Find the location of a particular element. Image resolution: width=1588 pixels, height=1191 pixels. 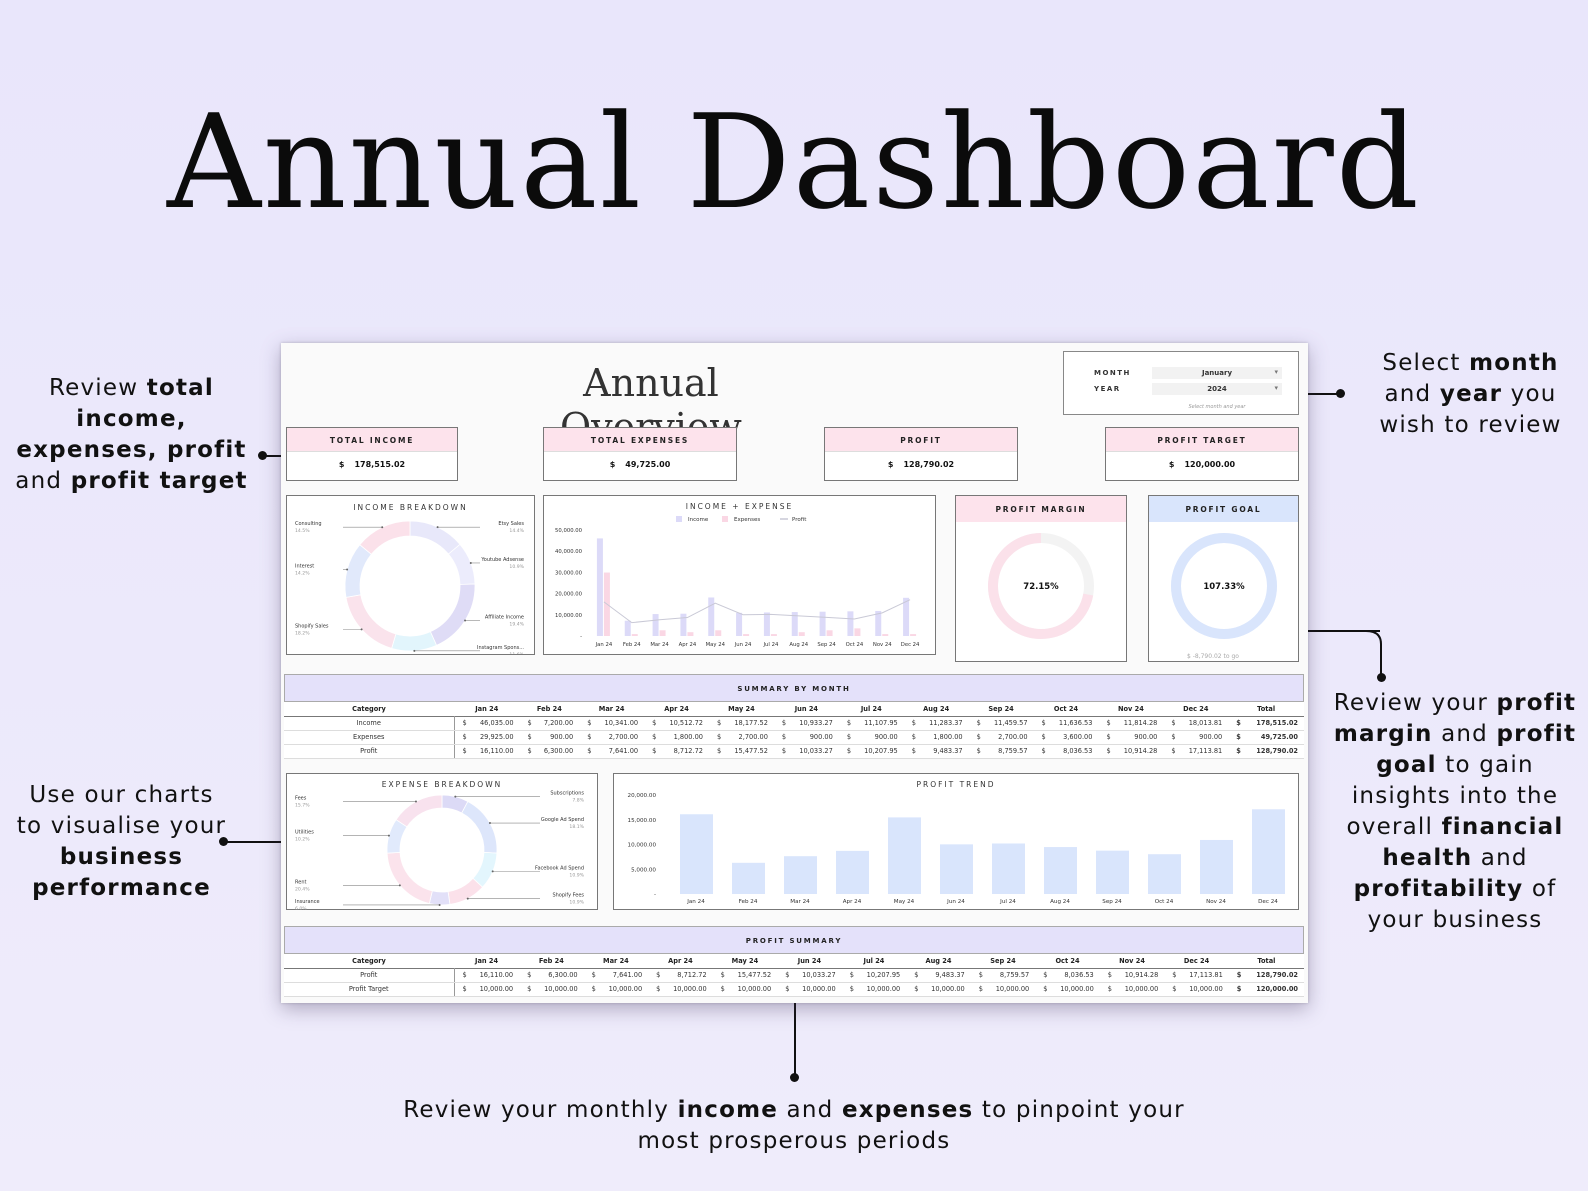

income-label: Affiliate Income is located at coordinates (504, 618).